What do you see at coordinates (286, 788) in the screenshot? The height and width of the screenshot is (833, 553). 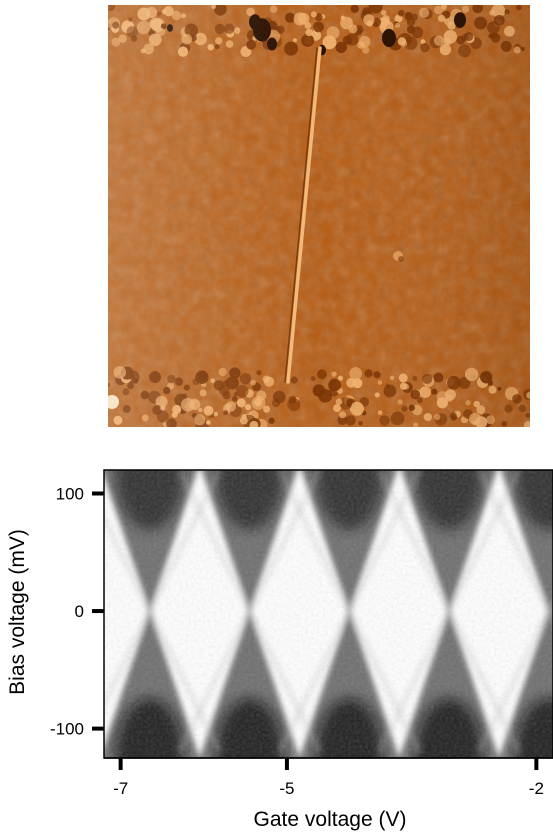 I see `x-tick-label: -5` at bounding box center [286, 788].